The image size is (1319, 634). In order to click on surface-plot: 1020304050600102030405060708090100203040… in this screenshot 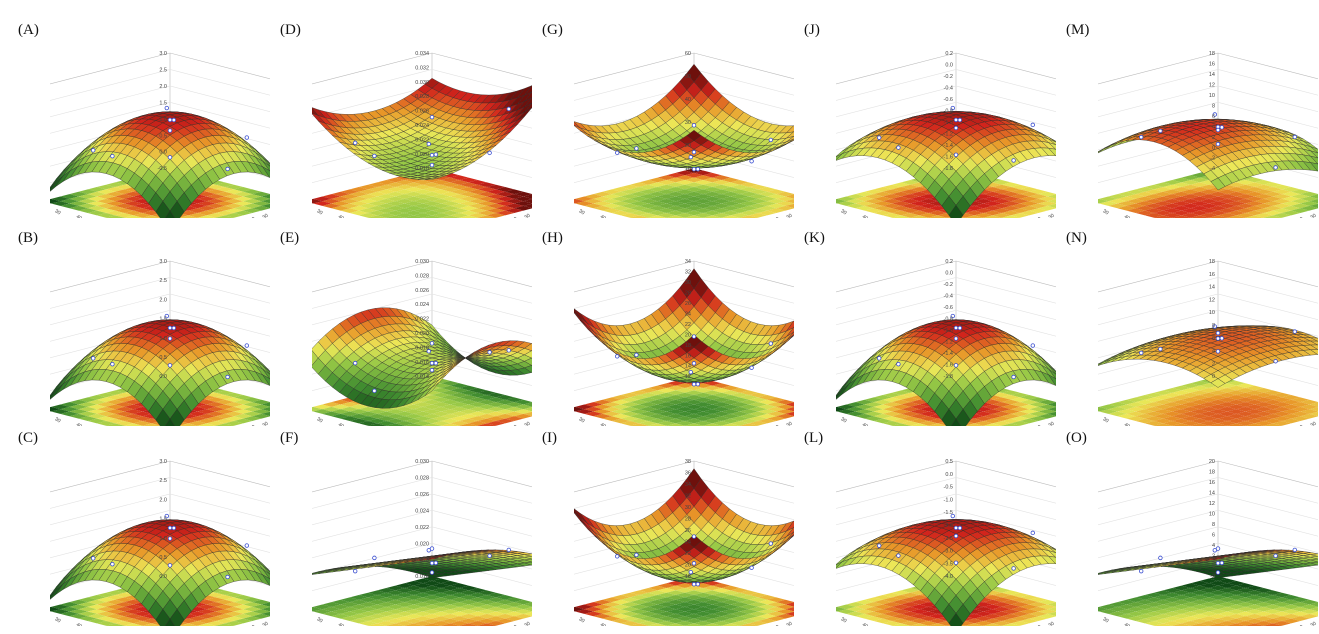, I will do `click(684, 134)`.